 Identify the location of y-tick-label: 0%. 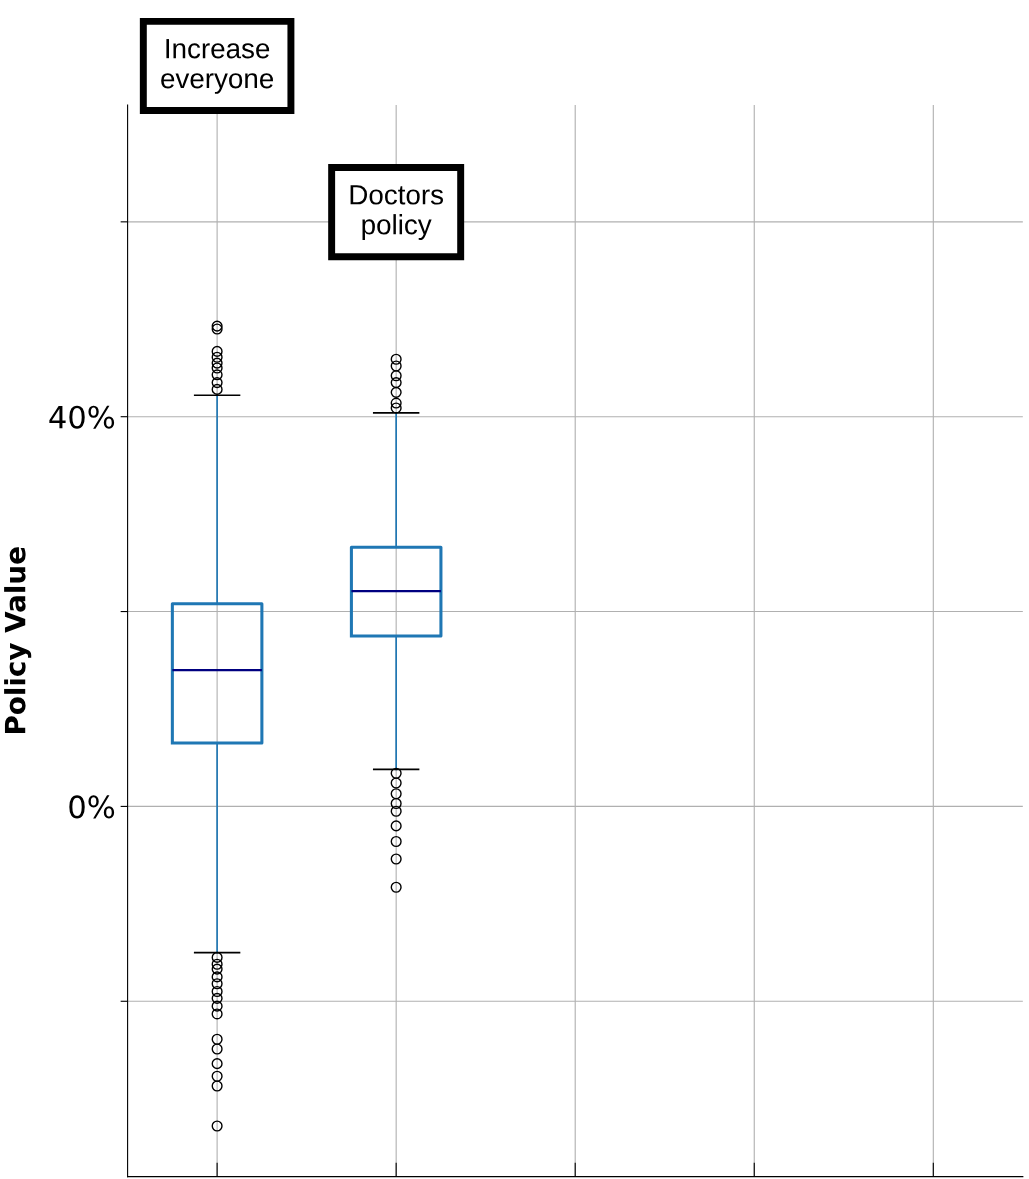
(92, 807).